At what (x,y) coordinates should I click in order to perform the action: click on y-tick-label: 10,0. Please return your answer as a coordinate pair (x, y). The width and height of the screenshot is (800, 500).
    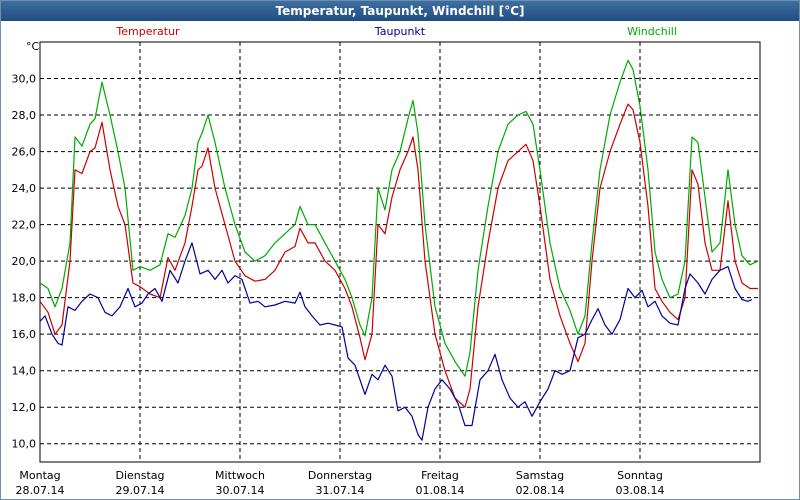
    Looking at the image, I should click on (24, 444).